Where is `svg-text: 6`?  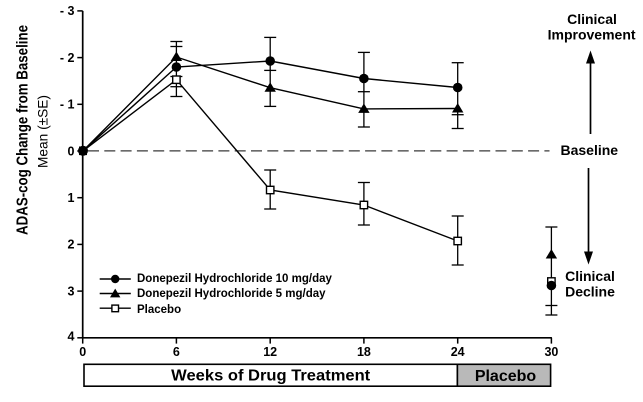
svg-text: 6 is located at coordinates (176, 352).